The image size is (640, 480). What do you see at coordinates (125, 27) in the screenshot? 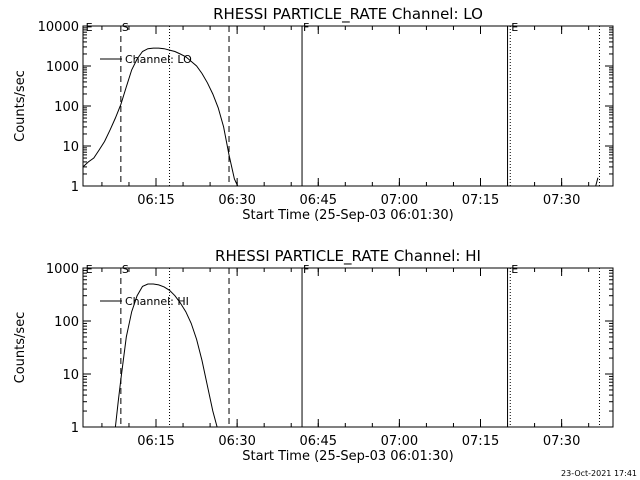
I see `event-marker-label-lo: S` at bounding box center [125, 27].